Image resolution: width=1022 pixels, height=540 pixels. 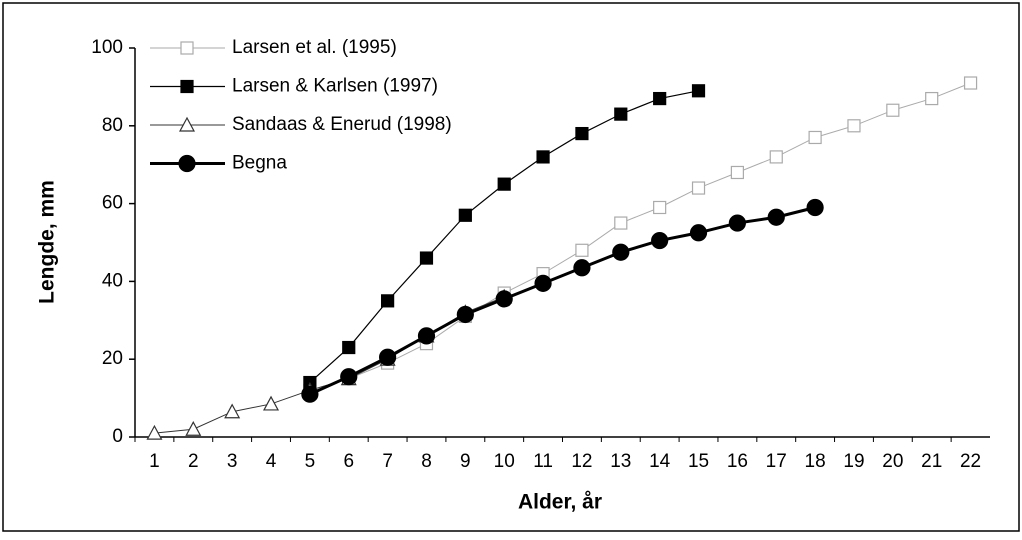 I want to click on x-tick-label: 9, so click(x=465, y=461).